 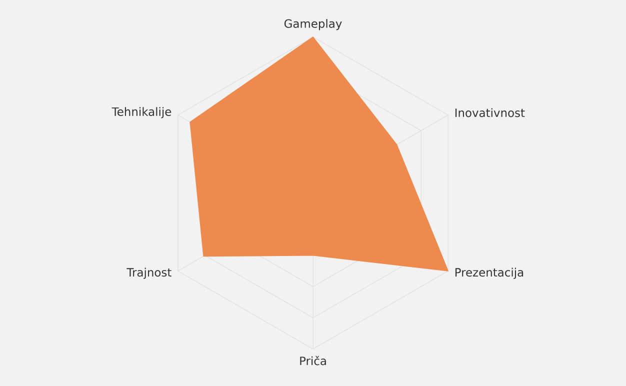 I want to click on spoke-label: Inovativnost, so click(x=490, y=113).